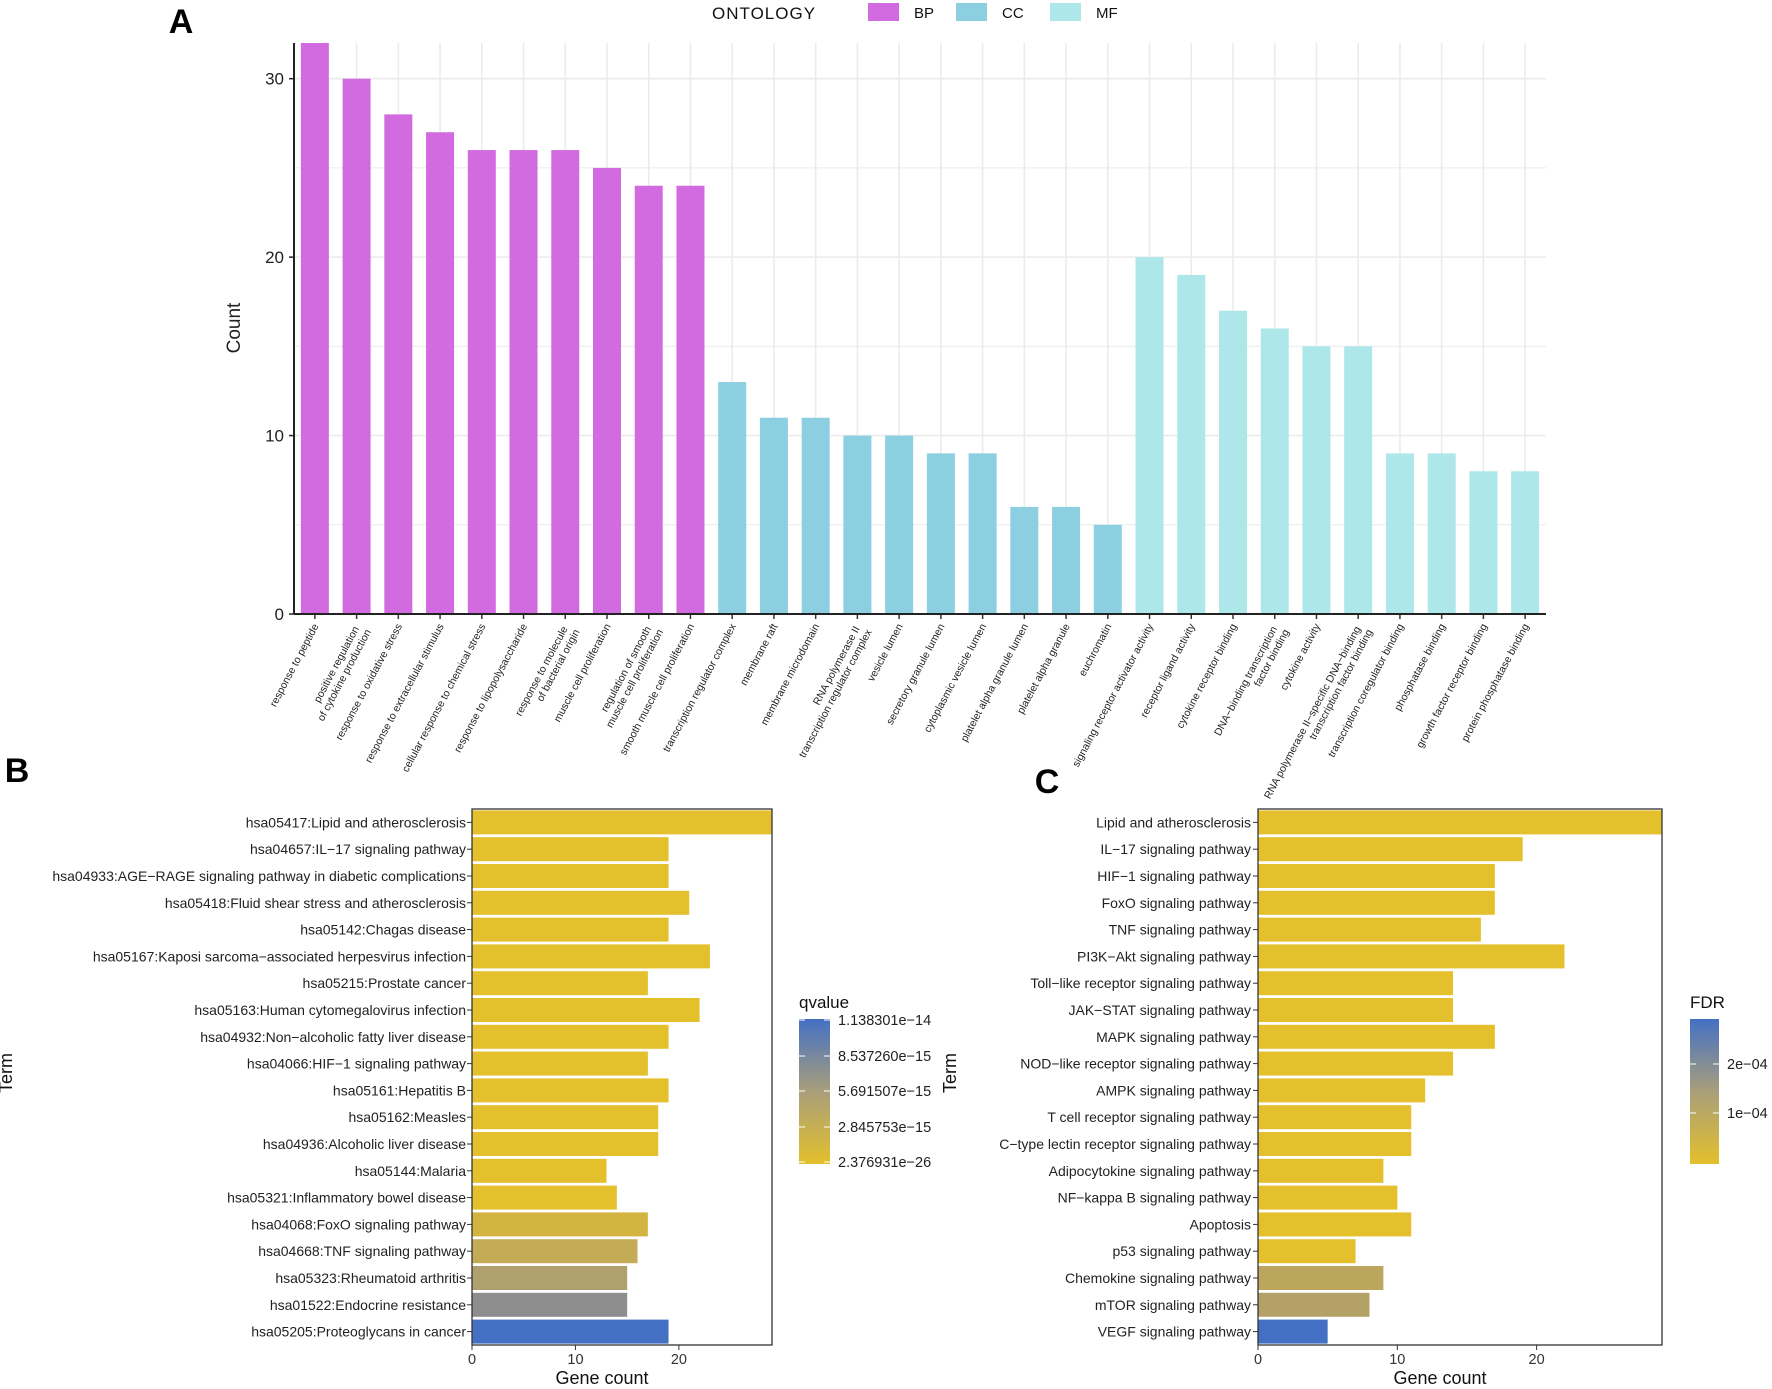 Image resolution: width=1772 pixels, height=1389 pixels. I want to click on y-tick-label: hsa04936:Alcoholic liver disease, so click(364, 1144).